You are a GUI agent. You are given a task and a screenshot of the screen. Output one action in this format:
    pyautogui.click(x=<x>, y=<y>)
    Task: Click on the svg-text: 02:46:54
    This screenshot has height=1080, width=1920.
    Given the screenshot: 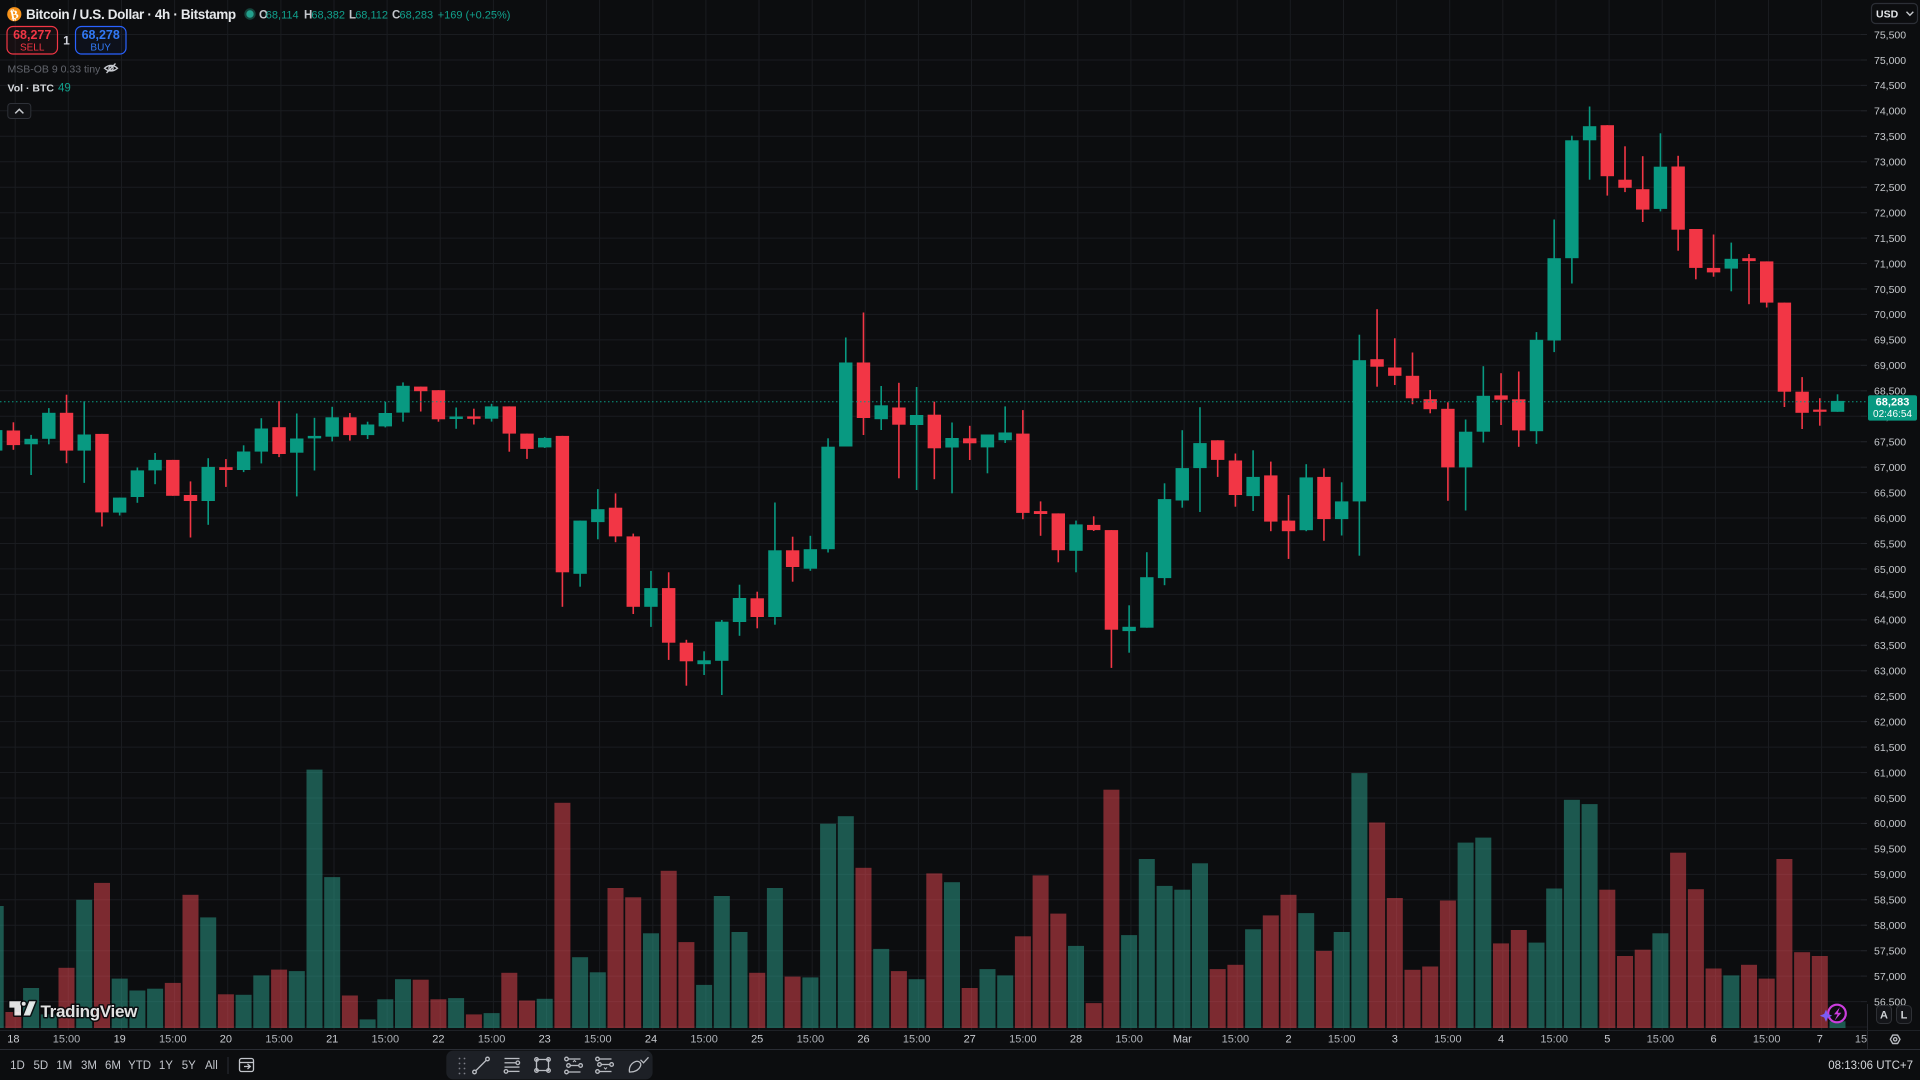 What is the action you would take?
    pyautogui.click(x=1892, y=414)
    